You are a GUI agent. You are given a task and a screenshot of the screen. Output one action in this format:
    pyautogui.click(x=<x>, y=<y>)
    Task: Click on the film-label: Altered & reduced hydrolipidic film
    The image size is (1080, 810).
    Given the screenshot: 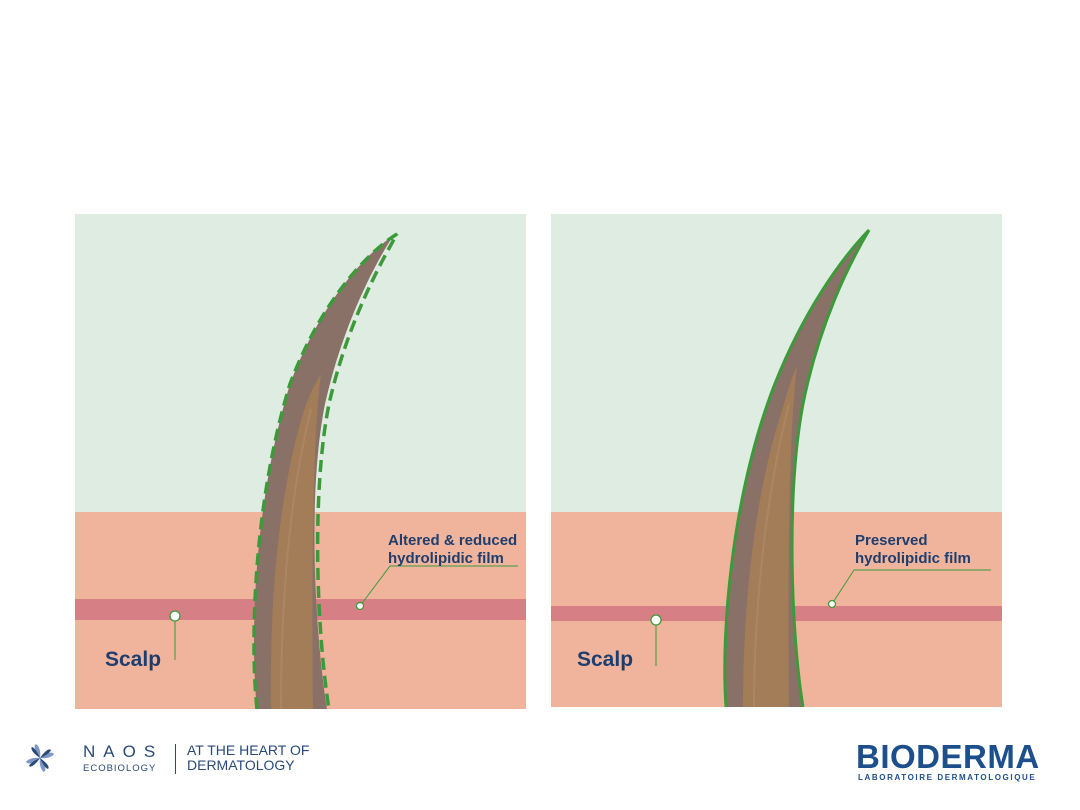 What is the action you would take?
    pyautogui.click(x=453, y=549)
    